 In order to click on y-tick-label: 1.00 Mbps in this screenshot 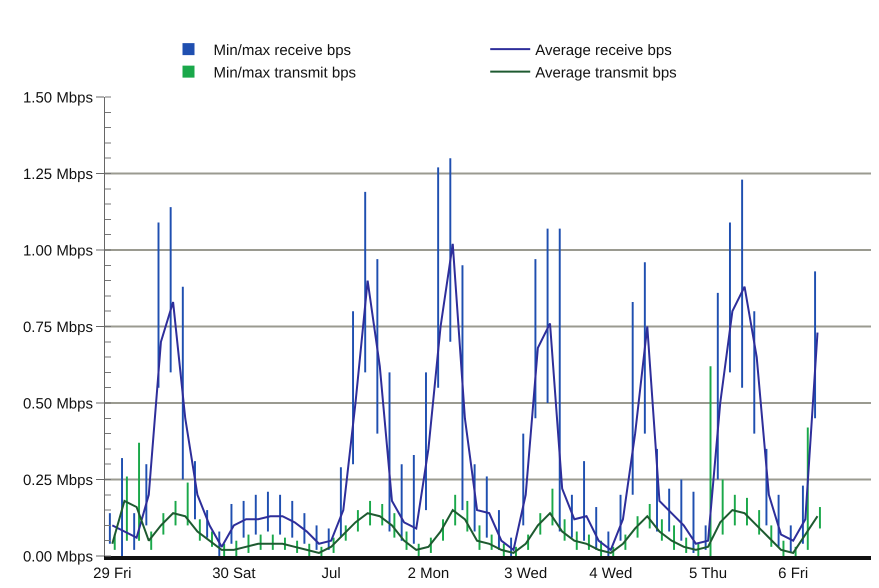, I will do `click(57, 251)`.